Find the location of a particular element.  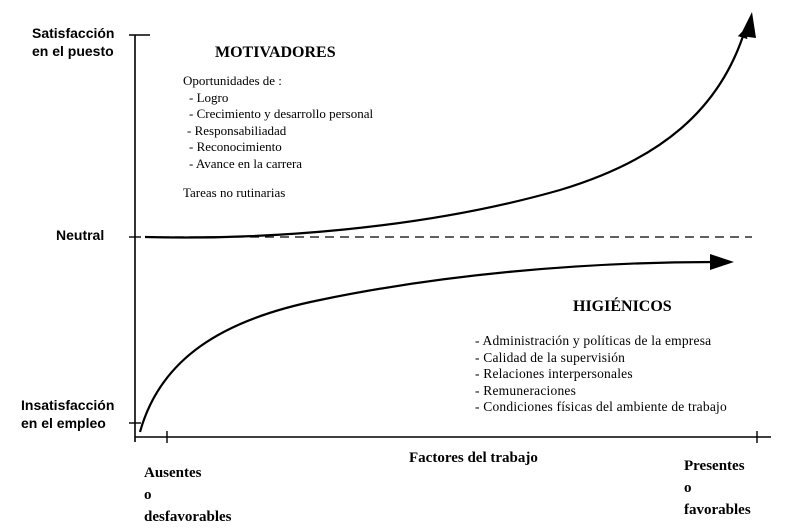

y-bottom-label-line2: en el empleo is located at coordinates (63, 423).